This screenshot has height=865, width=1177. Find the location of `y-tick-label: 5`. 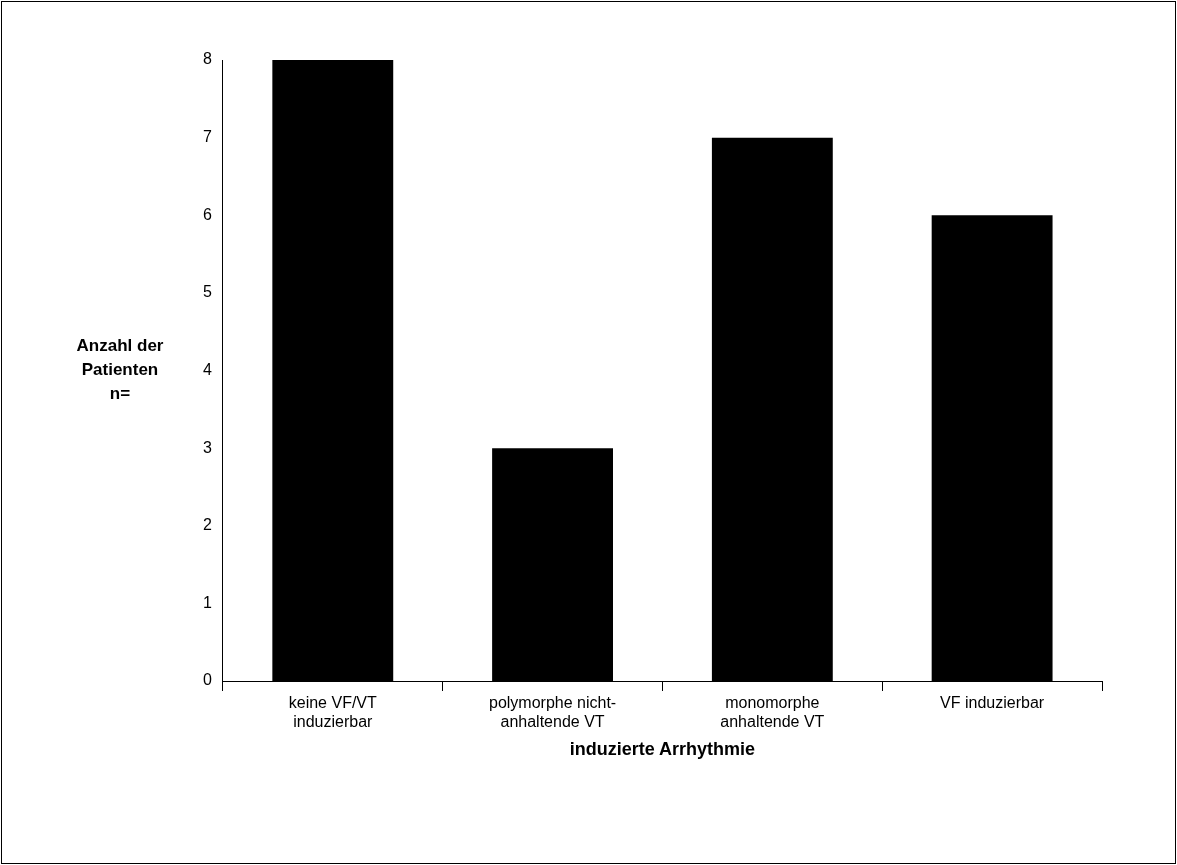

y-tick-label: 5 is located at coordinates (207, 292).